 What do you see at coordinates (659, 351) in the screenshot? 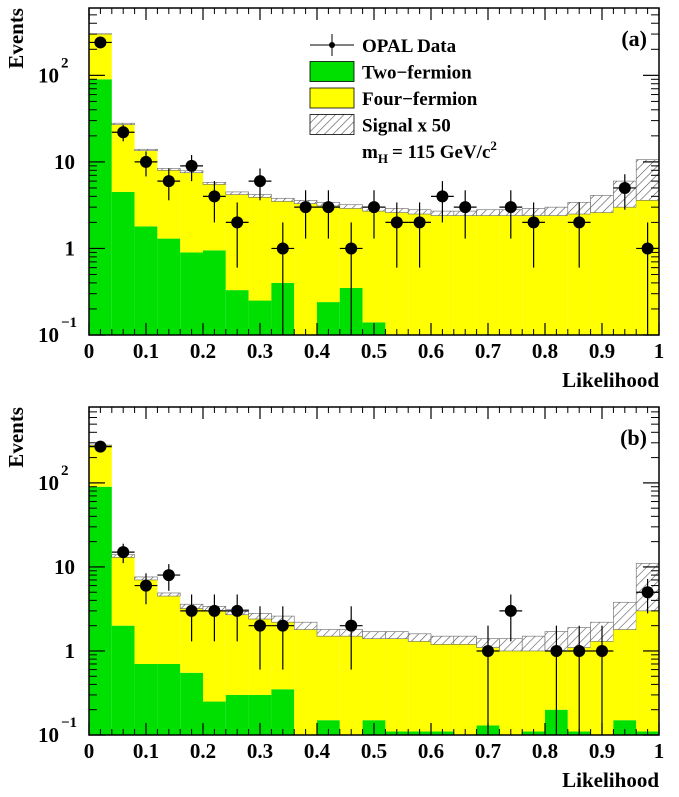
I see `x-tick-label: 1` at bounding box center [659, 351].